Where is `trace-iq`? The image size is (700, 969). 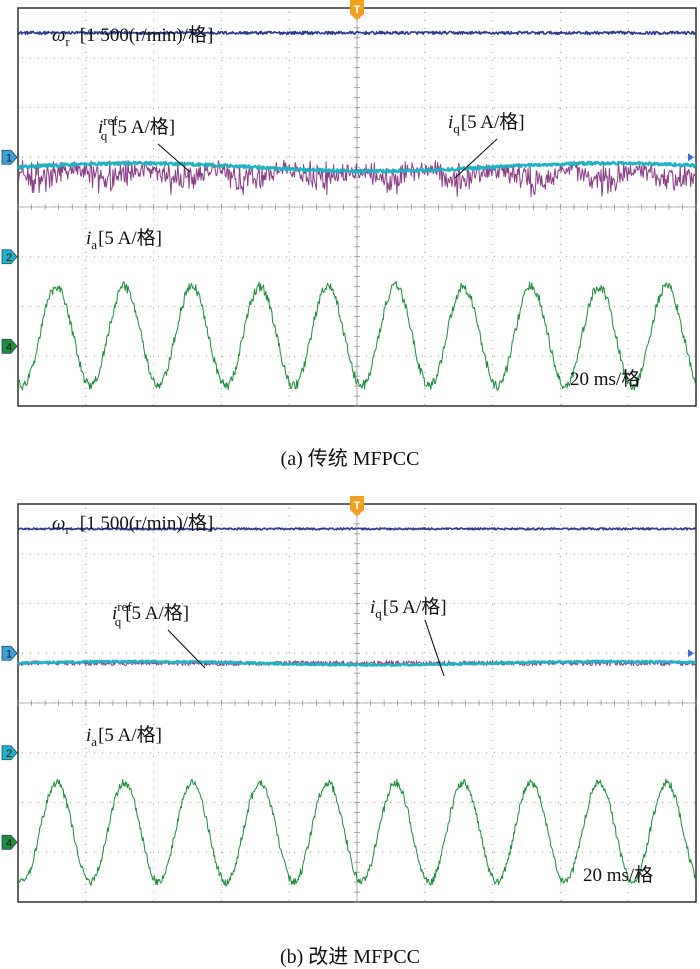
trace-iq is located at coordinates (357, 663).